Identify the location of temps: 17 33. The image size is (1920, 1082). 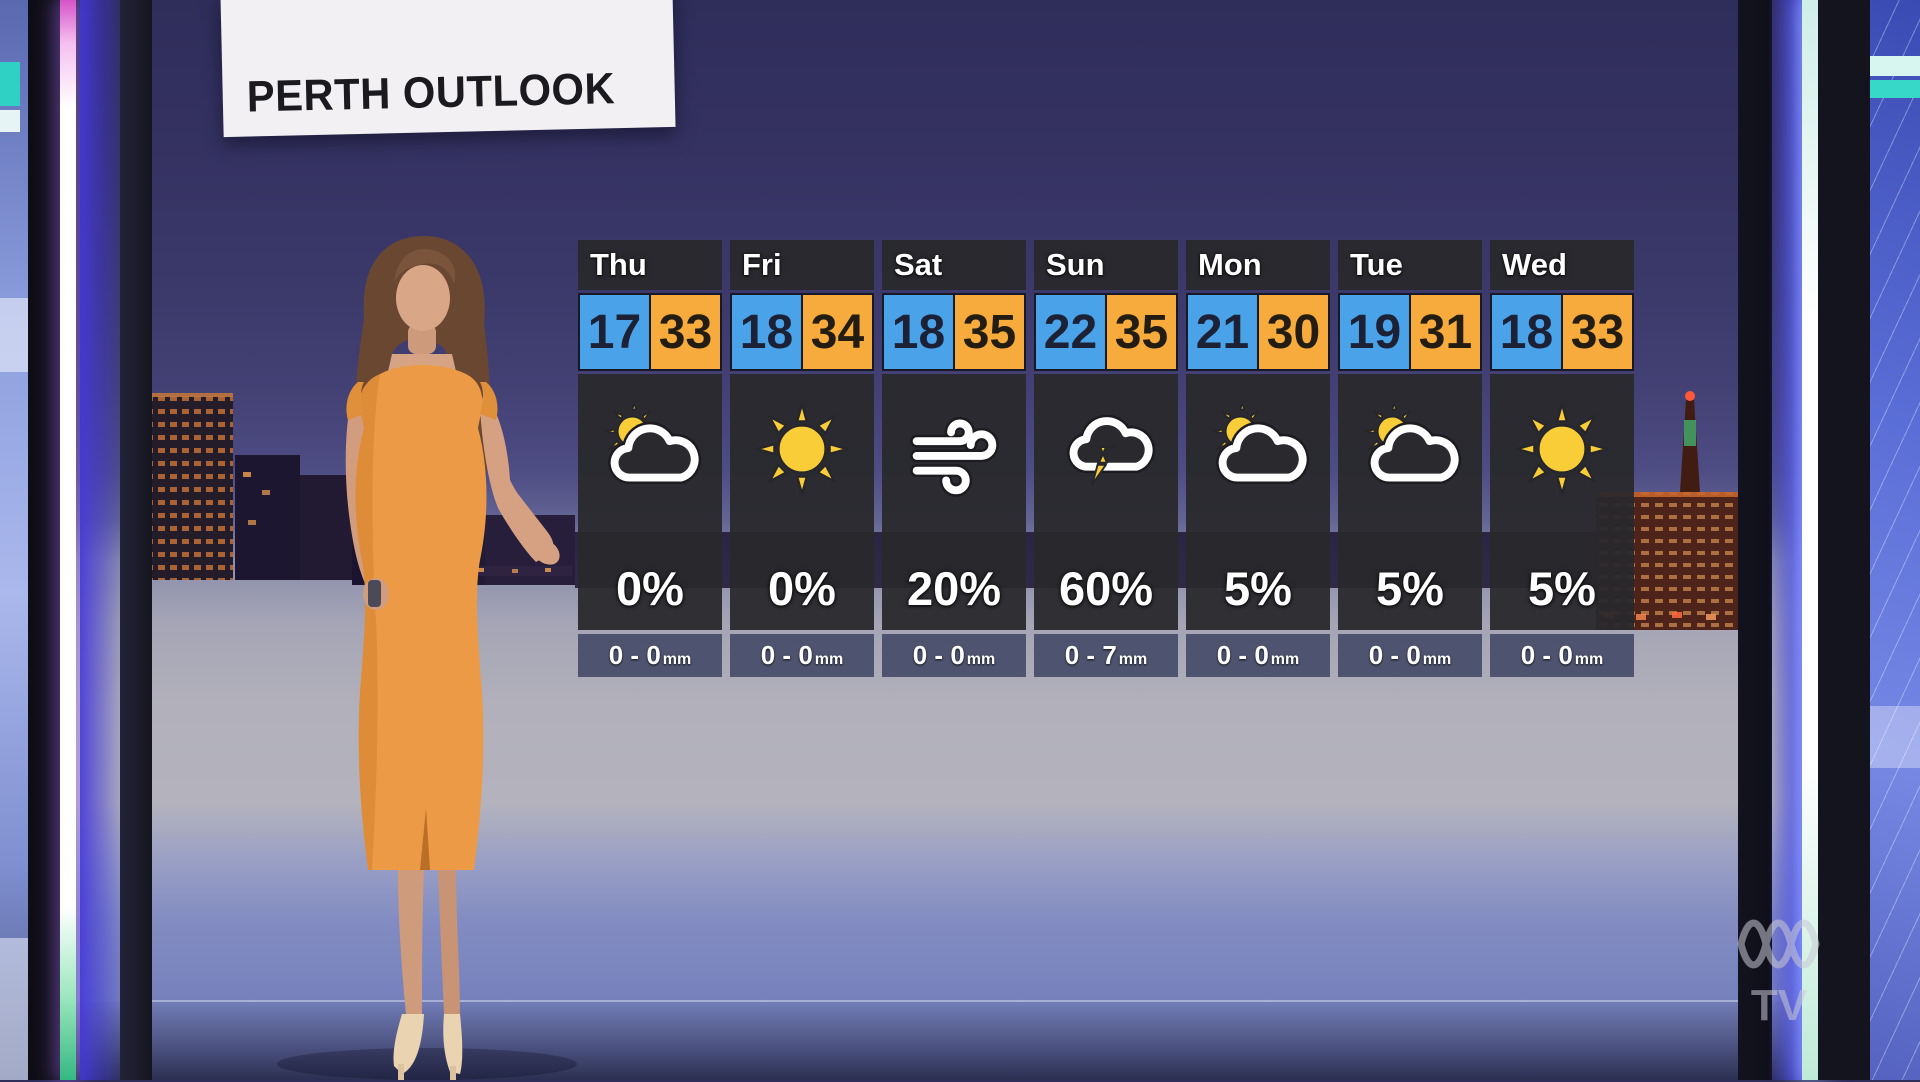
(650, 332).